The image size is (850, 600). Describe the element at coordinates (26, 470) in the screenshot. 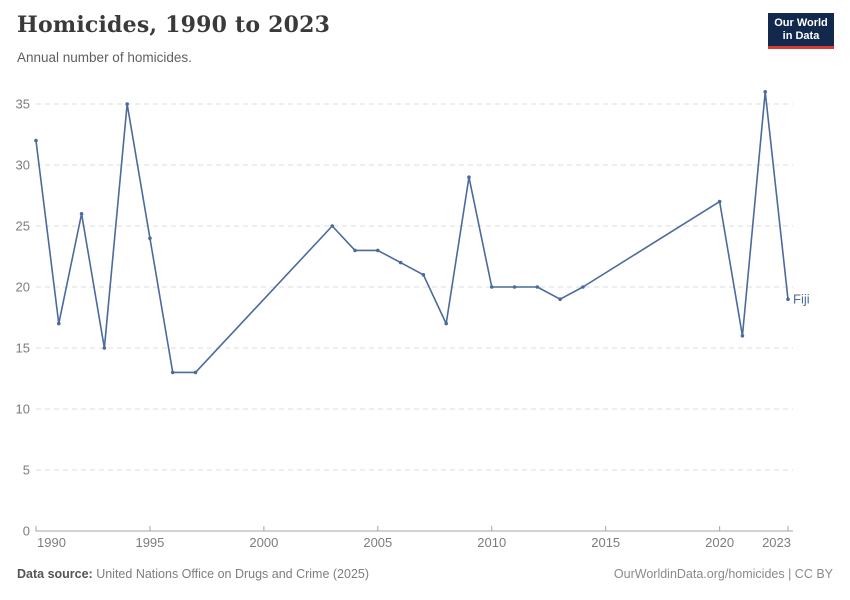

I see `y-tick-label: 5` at that location.